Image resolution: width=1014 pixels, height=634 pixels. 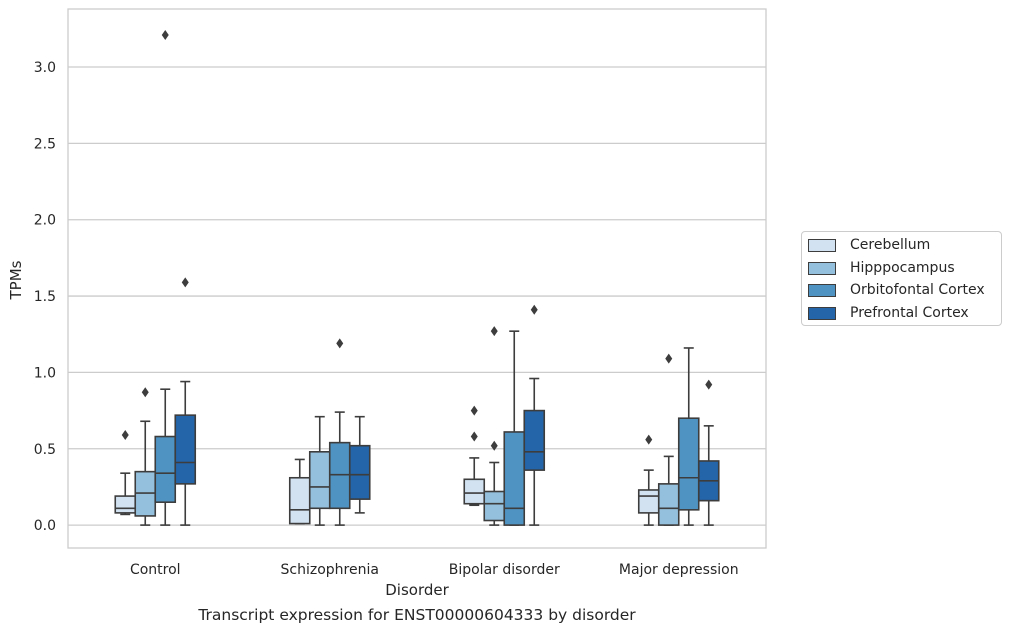 I want to click on y-tick-label: 0.0, so click(x=45, y=526).